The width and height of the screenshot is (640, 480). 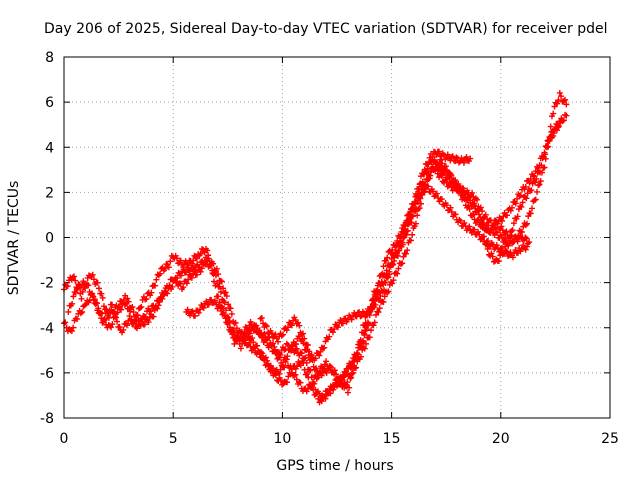 I want to click on y-tick-label: 4, so click(x=49, y=148).